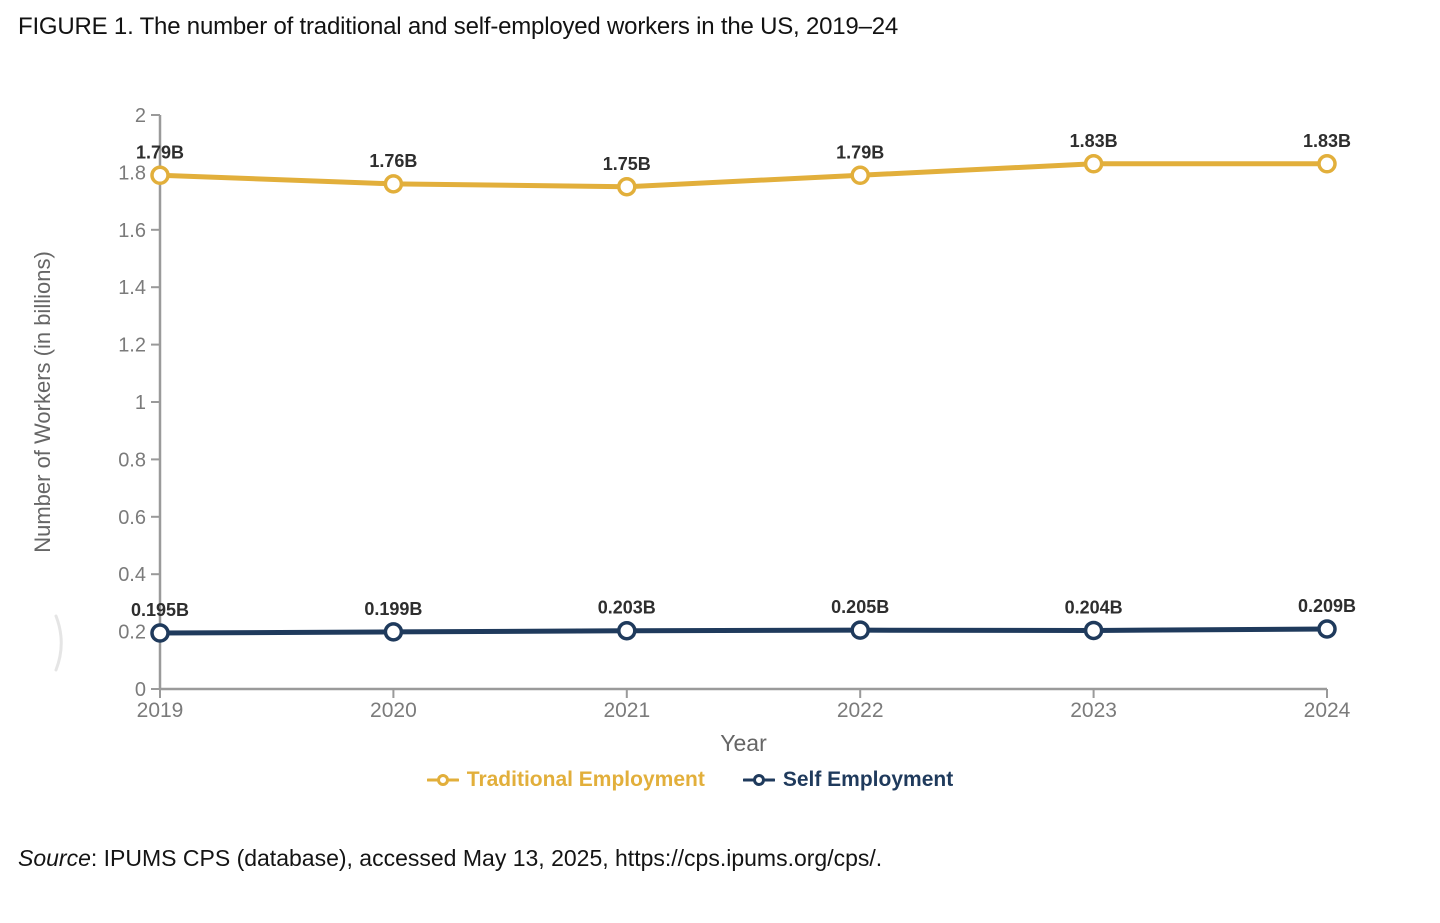 The image size is (1440, 923). I want to click on legend-label-traditional: Traditional Employment, so click(585, 779).